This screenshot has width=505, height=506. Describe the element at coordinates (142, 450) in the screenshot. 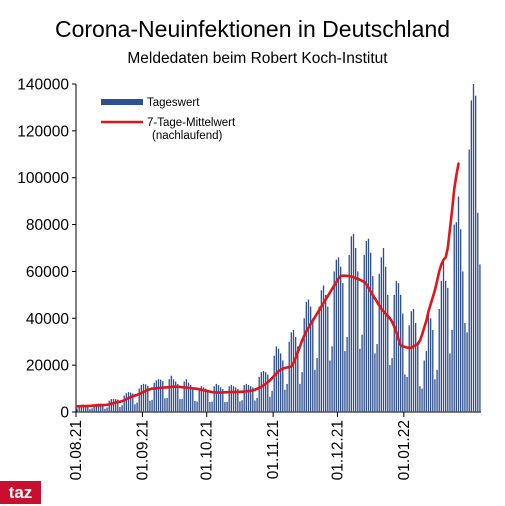

I see `x-tick-label: 01.09.21` at that location.